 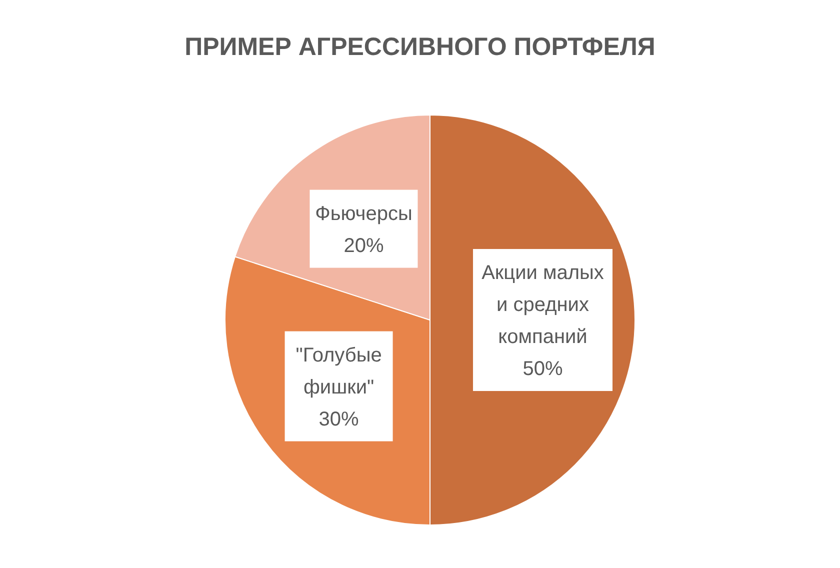 What do you see at coordinates (339, 371) in the screenshot?
I see `slice-label: "Голубые фишки"` at bounding box center [339, 371].